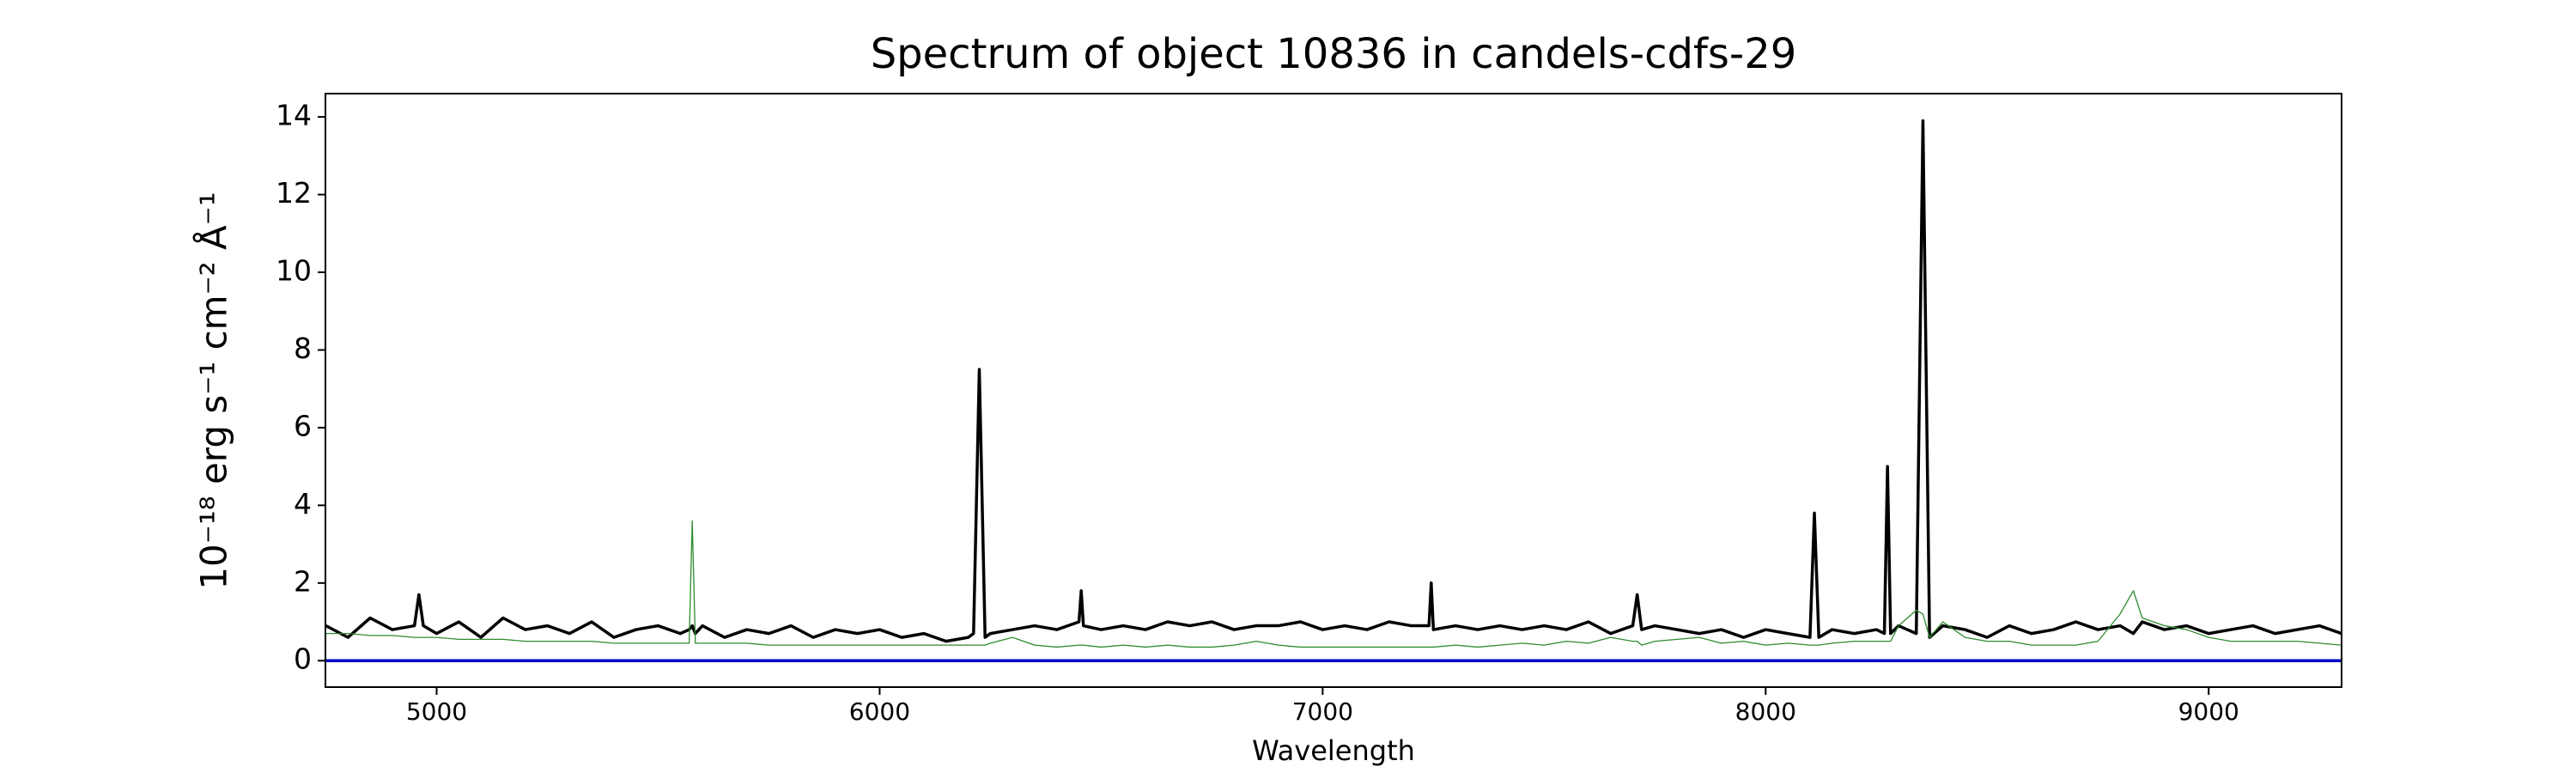 The height and width of the screenshot is (773, 2576). Describe the element at coordinates (303, 425) in the screenshot. I see `y-tick-label: 6` at that location.